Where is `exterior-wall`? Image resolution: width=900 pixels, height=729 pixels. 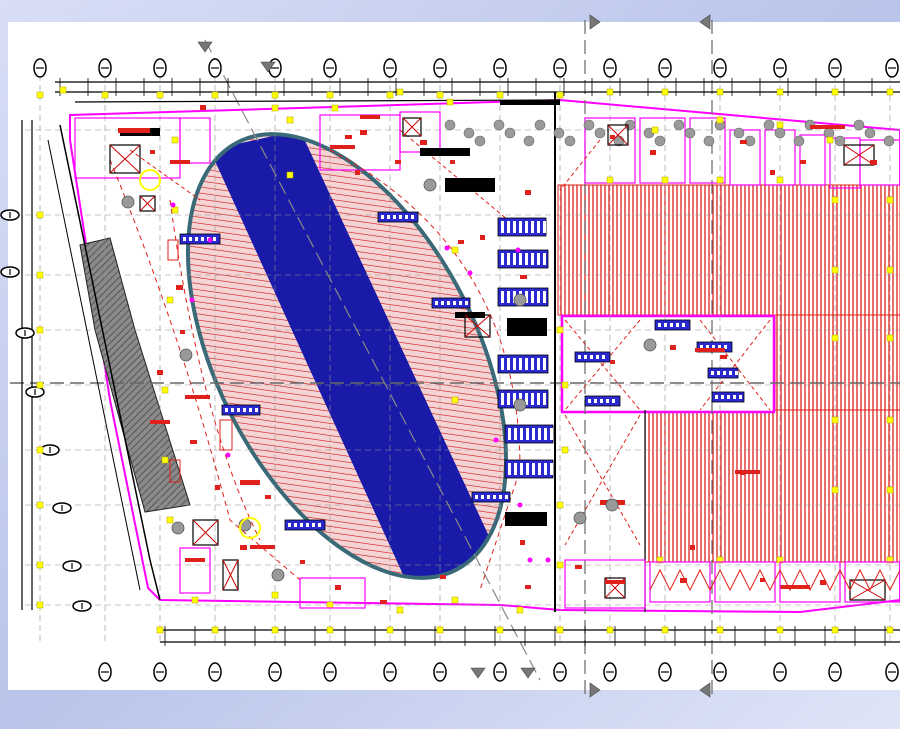
exterior-wall is located at coordinates (94, 365).